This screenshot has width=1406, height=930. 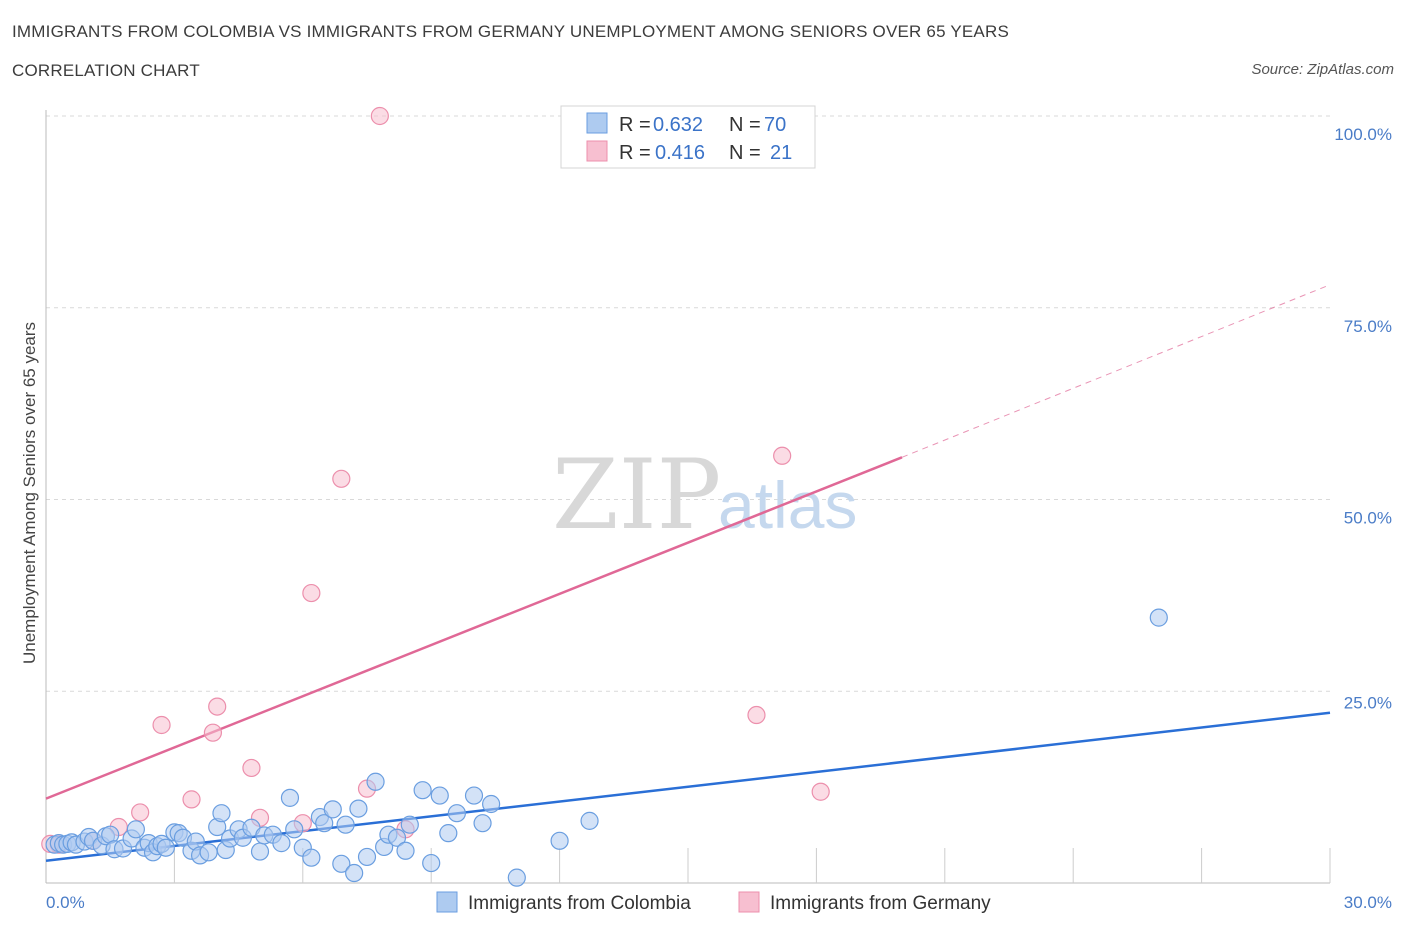 I want to click on legend-r-label-colombia: R =, so click(x=635, y=125).